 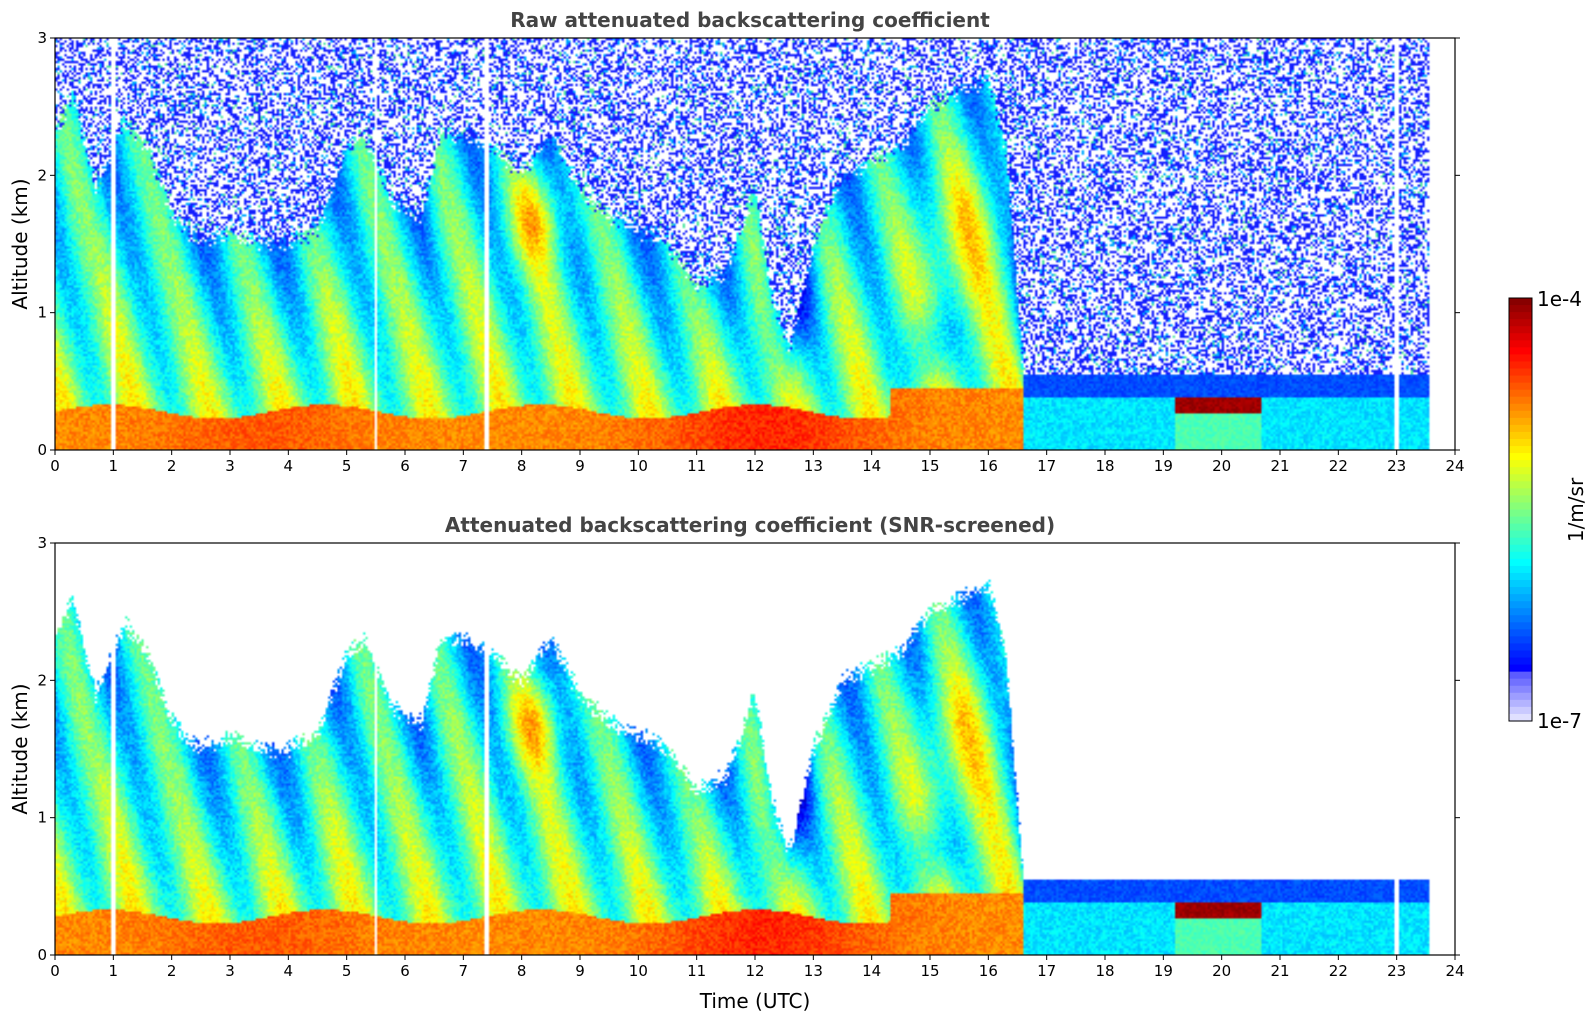 I want to click on x-tick-label: 22, so click(x=1338, y=971).